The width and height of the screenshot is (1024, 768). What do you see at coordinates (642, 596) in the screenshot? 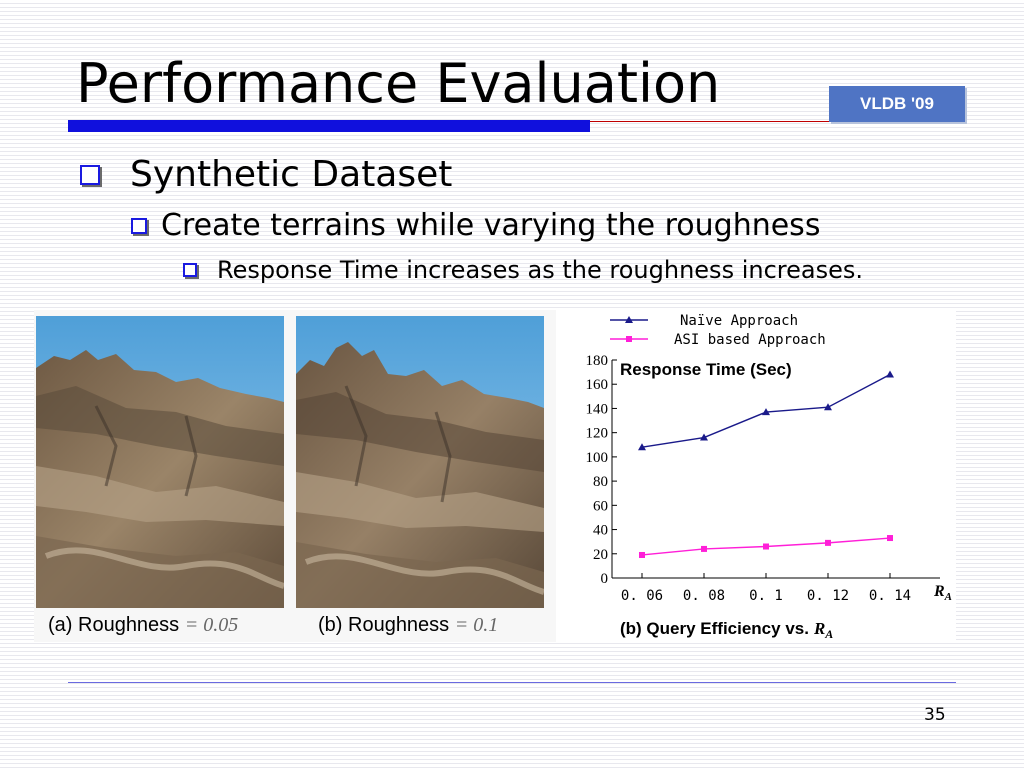
I see `x-tick-label: 0. 06` at bounding box center [642, 596].